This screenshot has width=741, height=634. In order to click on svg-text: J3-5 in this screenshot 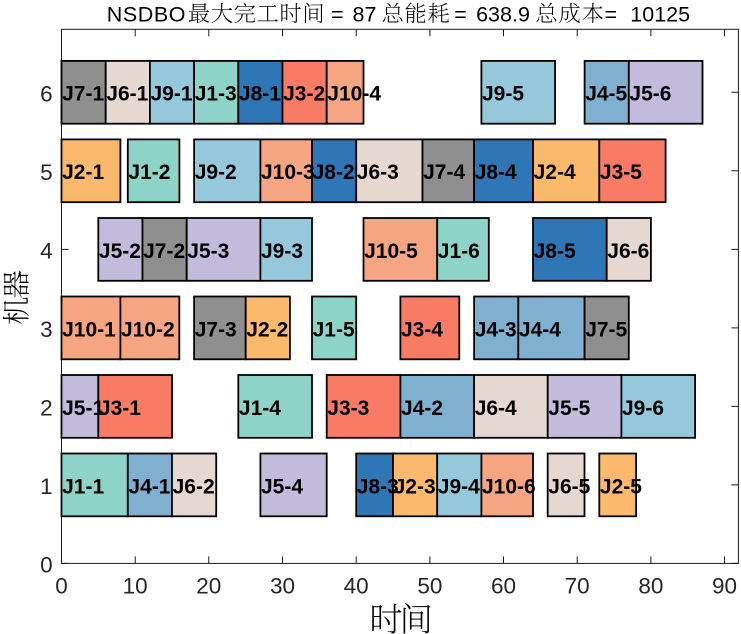, I will do `click(621, 172)`.